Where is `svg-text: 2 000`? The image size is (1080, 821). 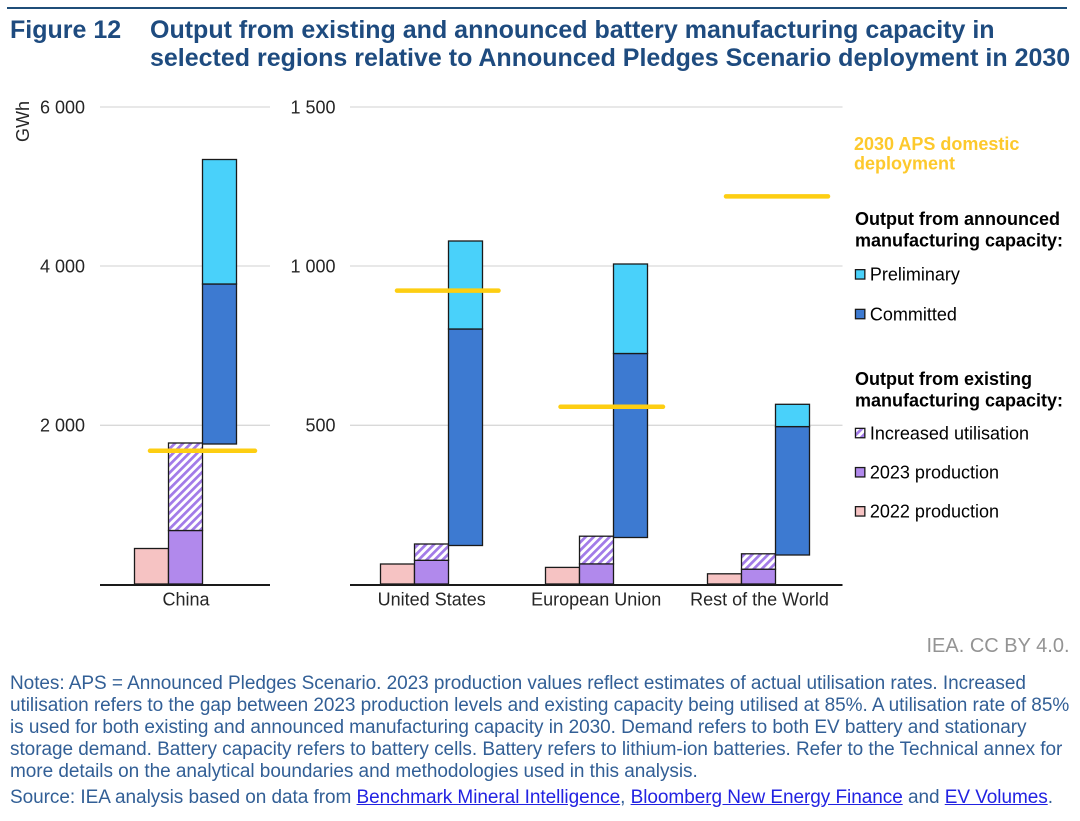
svg-text: 2 000 is located at coordinates (62, 426).